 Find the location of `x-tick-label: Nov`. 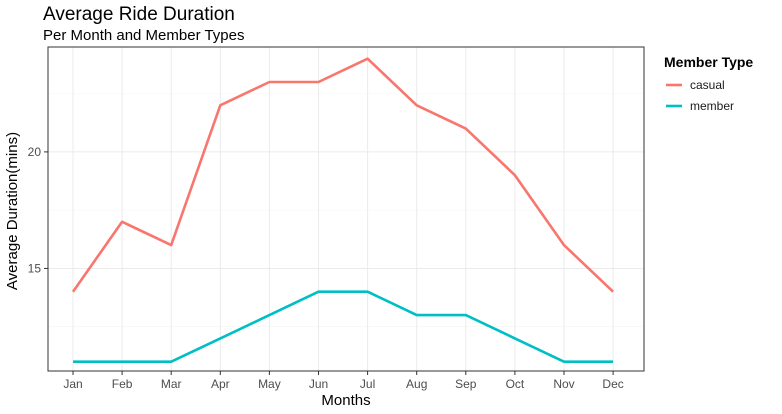

x-tick-label: Nov is located at coordinates (563, 384).